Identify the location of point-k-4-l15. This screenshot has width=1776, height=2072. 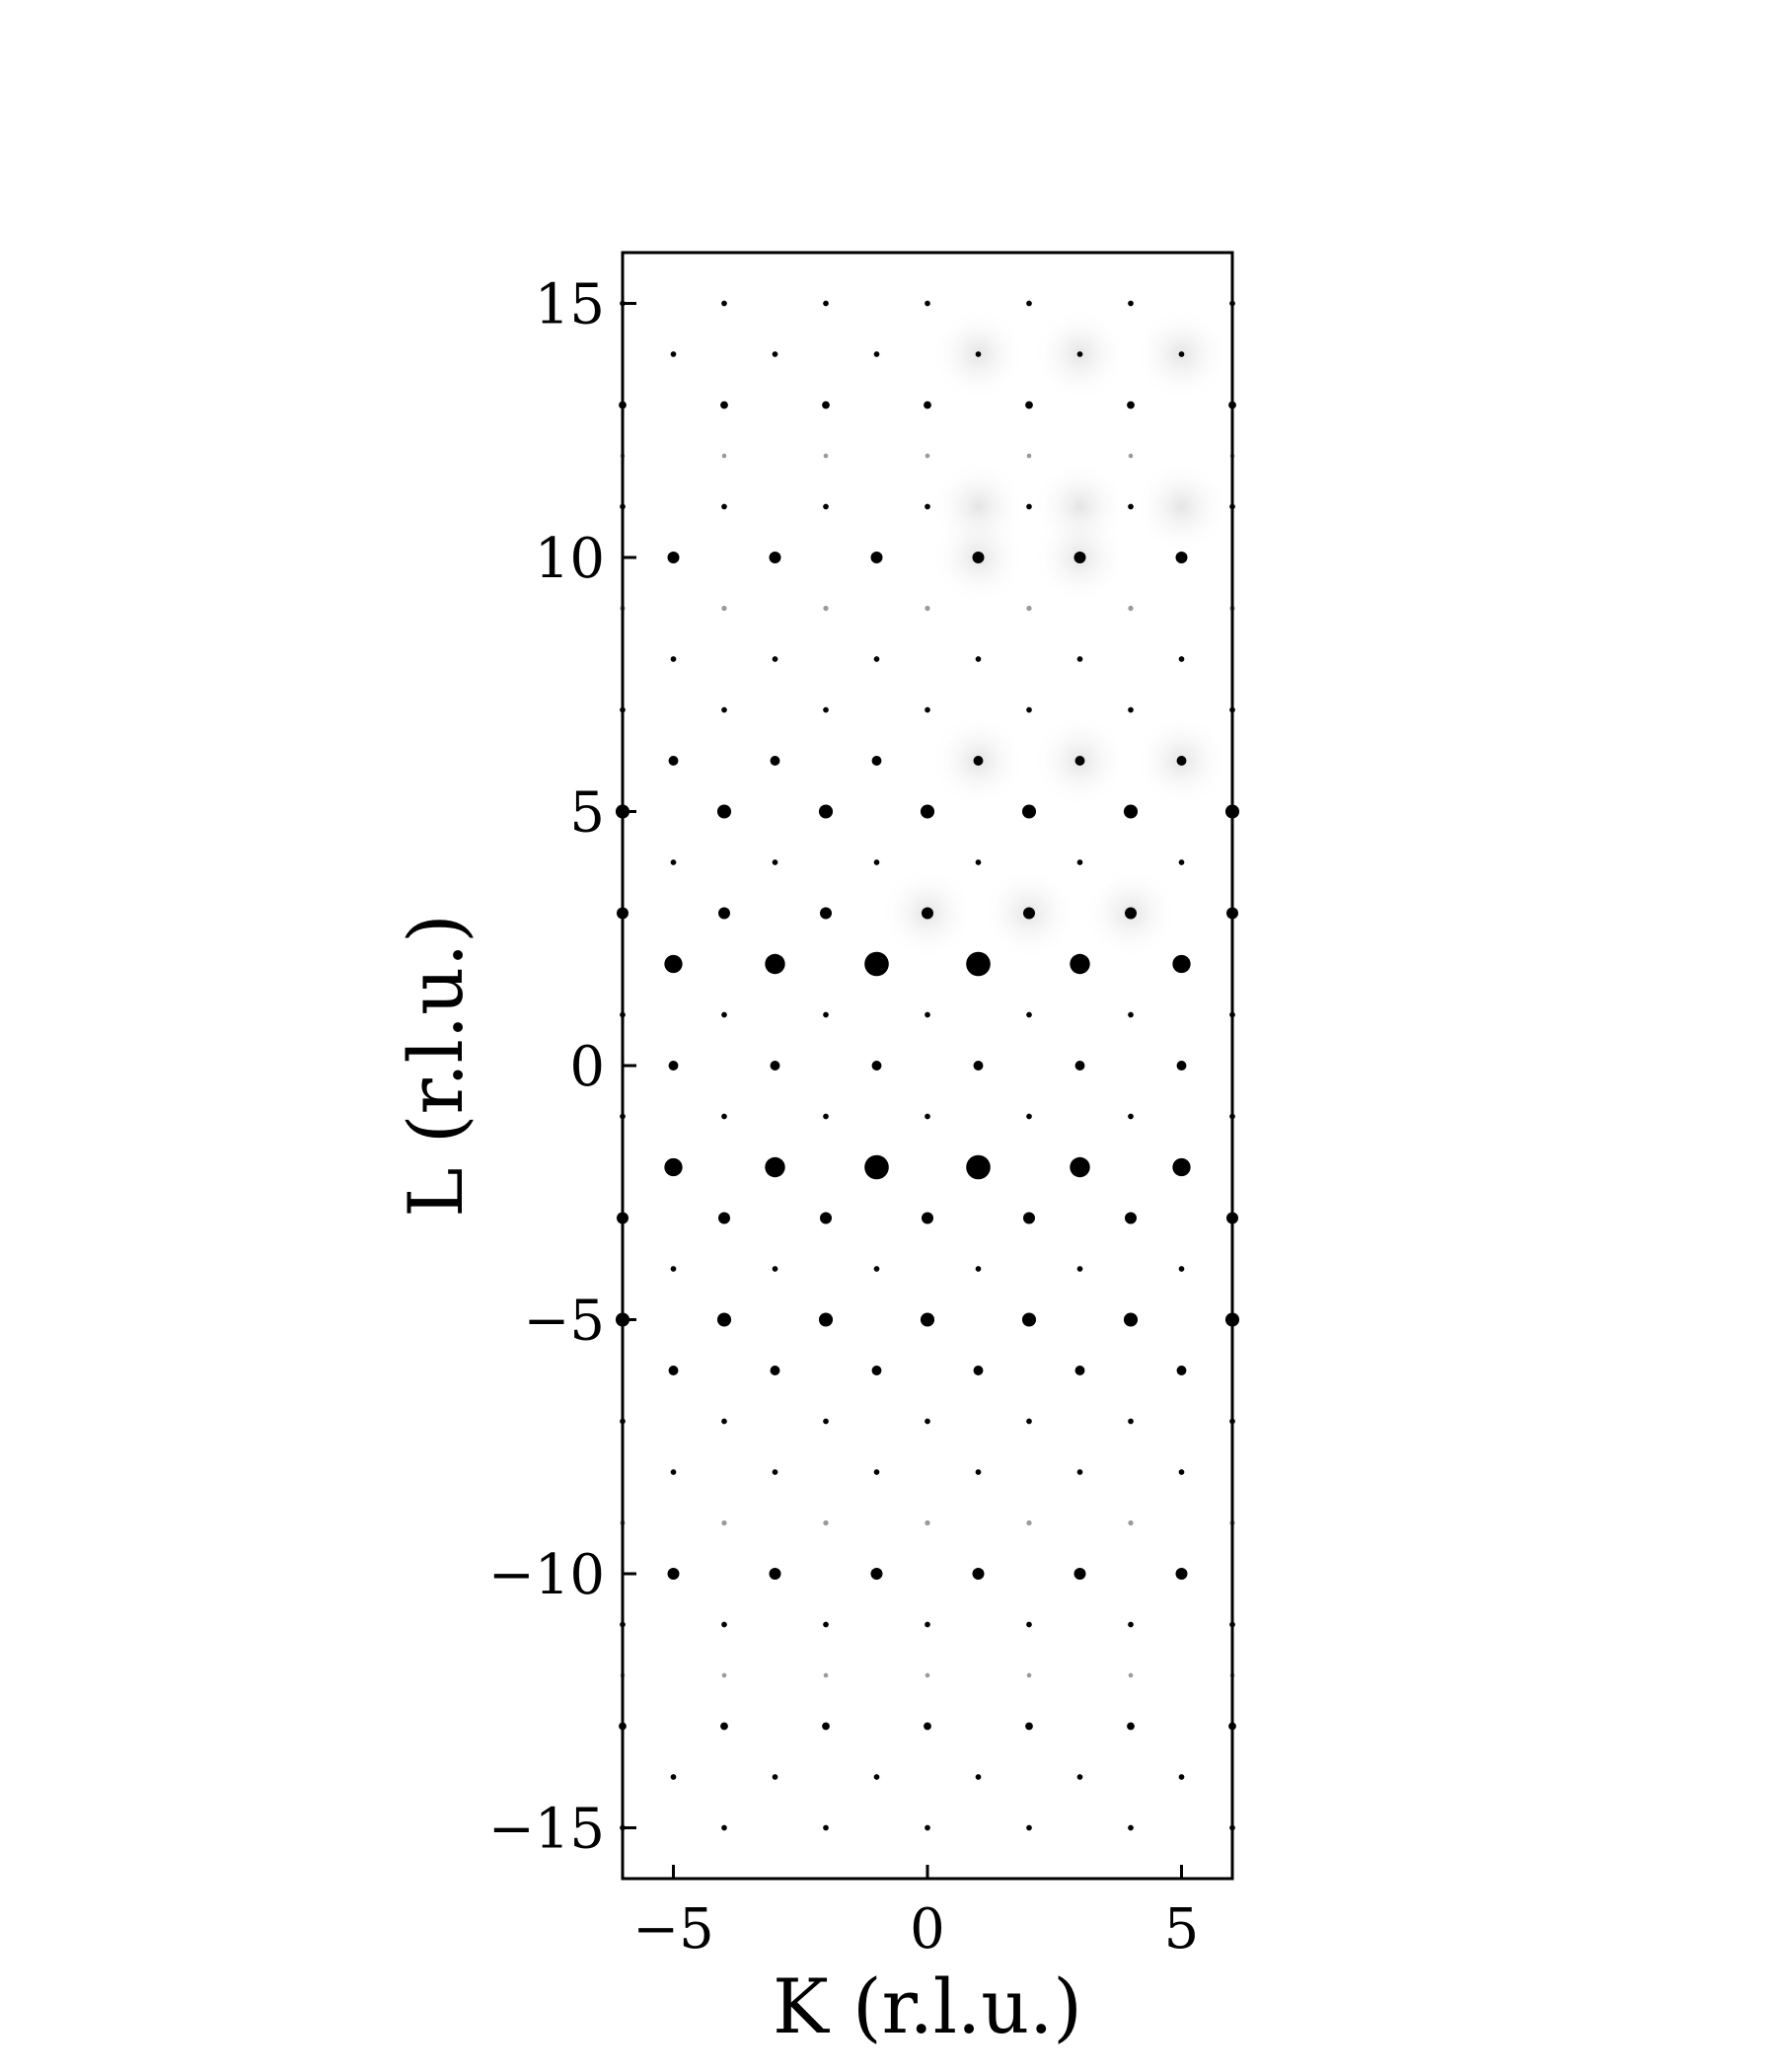
(724, 303).